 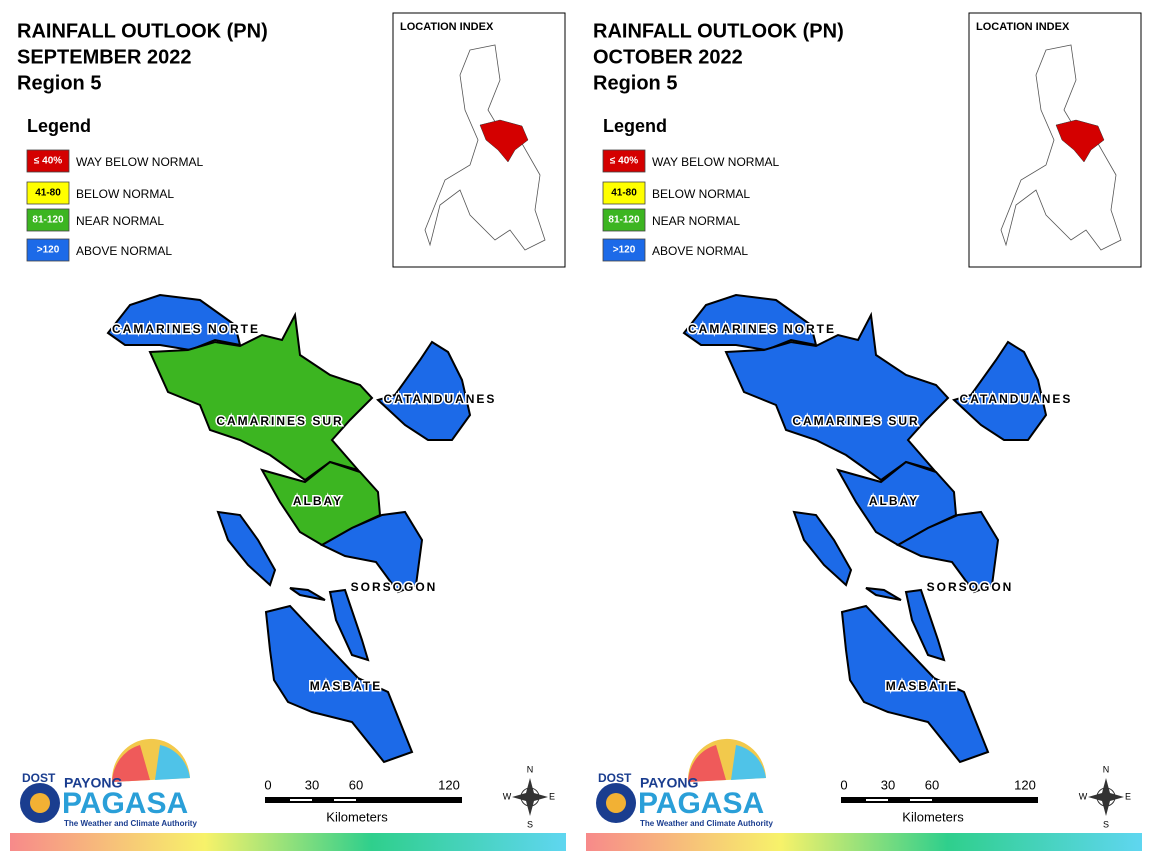 What do you see at coordinates (701, 194) in the screenshot?
I see `legend-label: BELOW NORMAL` at bounding box center [701, 194].